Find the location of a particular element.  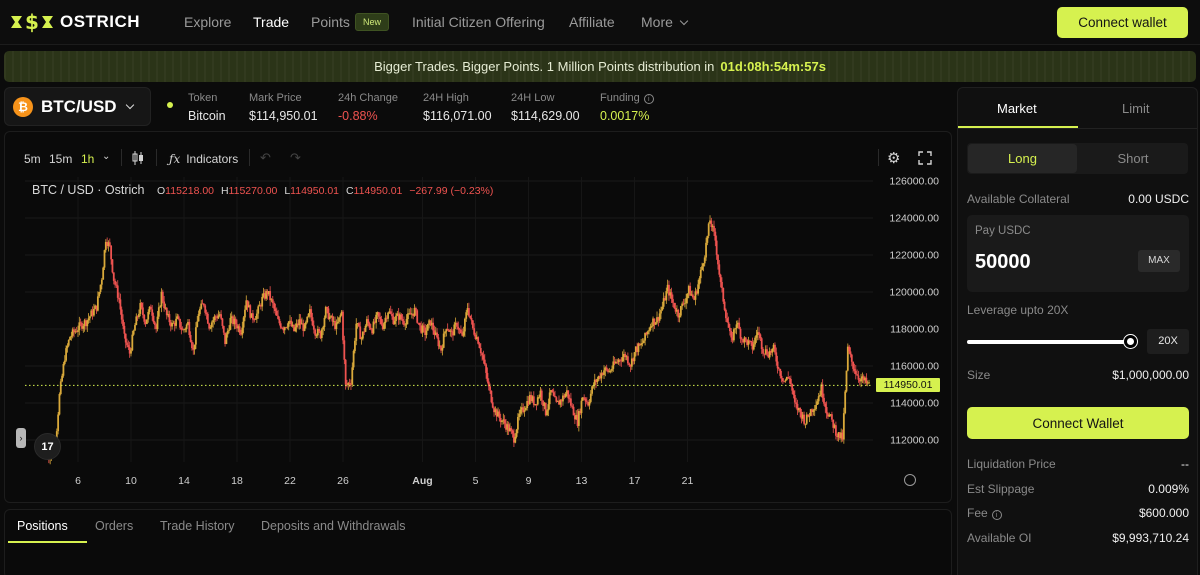

nav-more: More is located at coordinates (665, 22).